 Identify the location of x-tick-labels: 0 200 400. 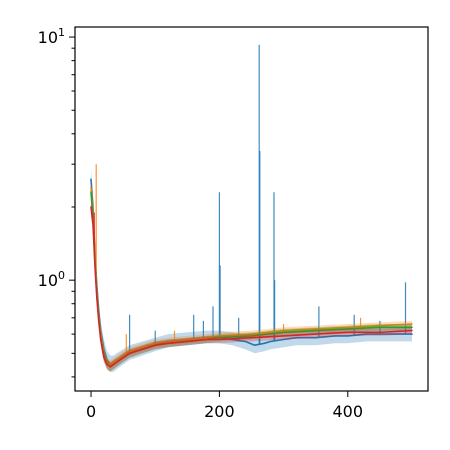
(224, 411).